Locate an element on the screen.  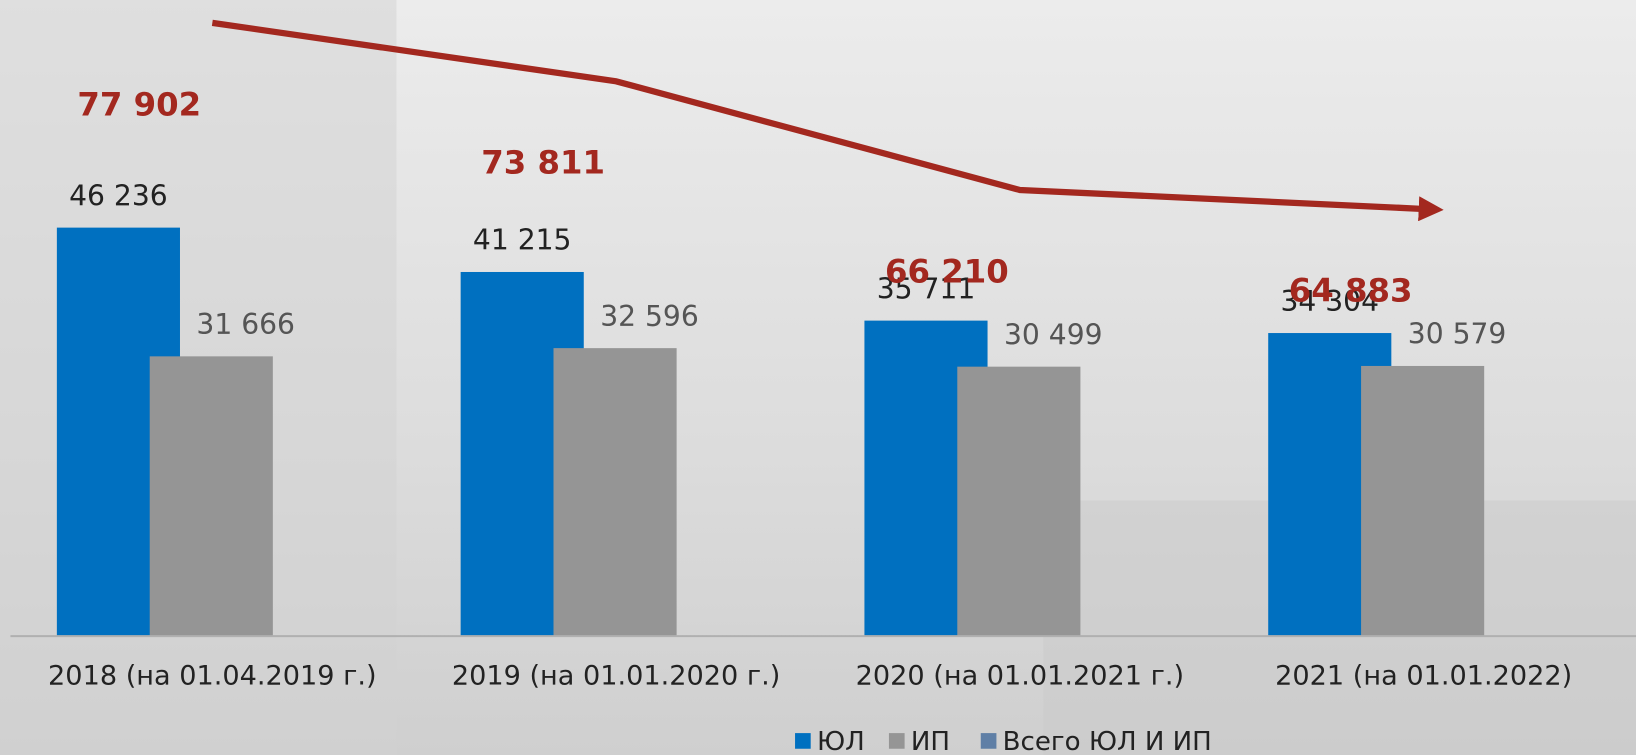
legend: ЮЛ ИП Всего ЮЛ И ИП is located at coordinates (1003, 741).